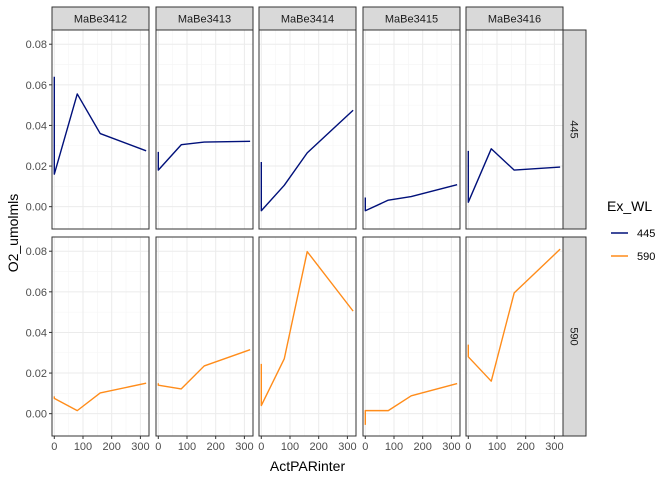  I want to click on panel-590-MaBe3413, so click(204, 336).